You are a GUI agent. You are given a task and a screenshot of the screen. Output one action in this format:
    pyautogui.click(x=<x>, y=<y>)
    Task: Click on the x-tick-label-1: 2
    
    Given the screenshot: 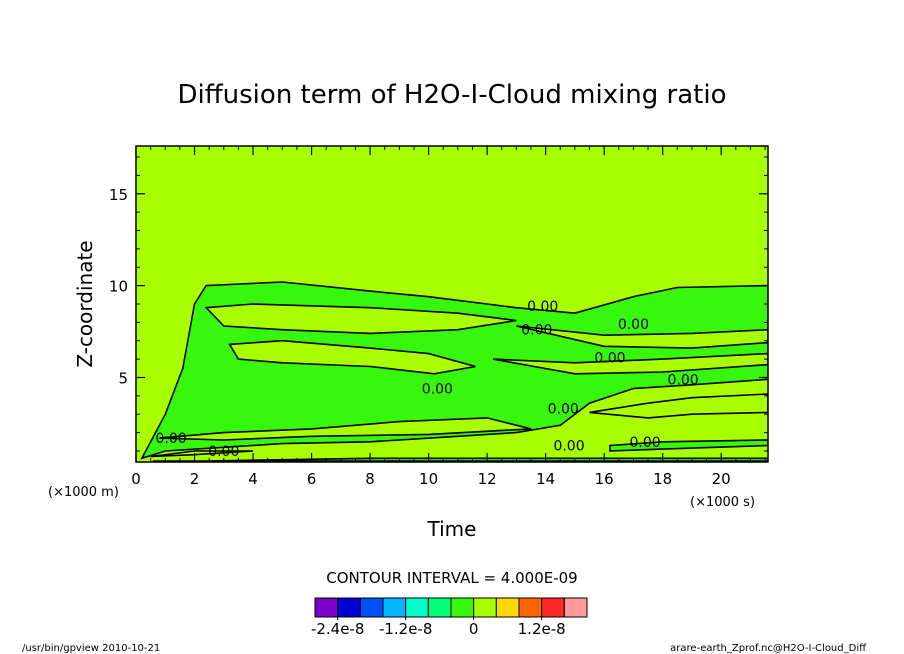 What is the action you would take?
    pyautogui.click(x=195, y=479)
    